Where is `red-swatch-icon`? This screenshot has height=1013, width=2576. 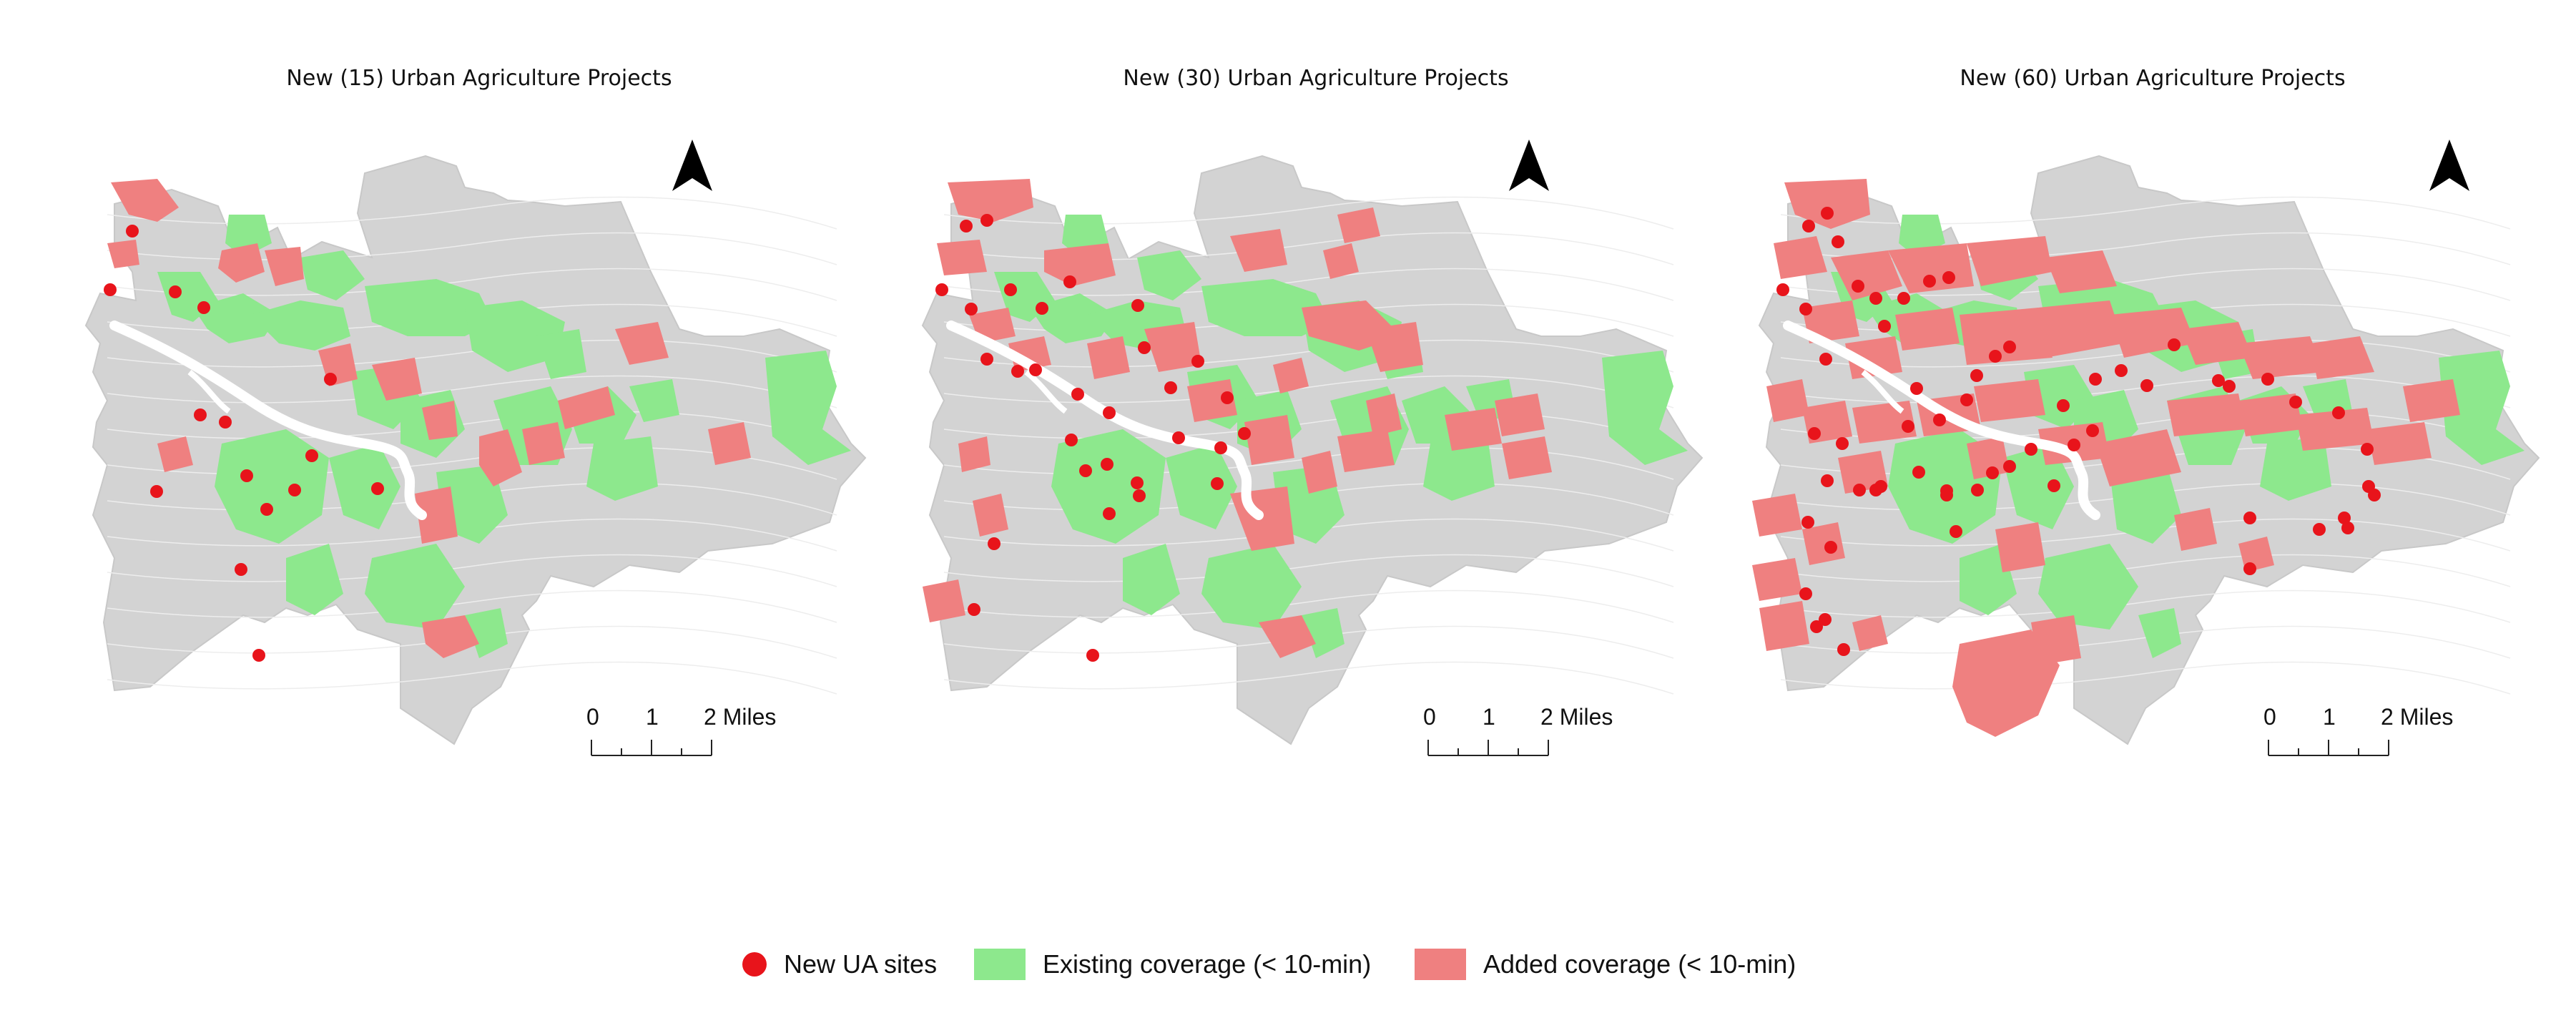 red-swatch-icon is located at coordinates (1441, 965).